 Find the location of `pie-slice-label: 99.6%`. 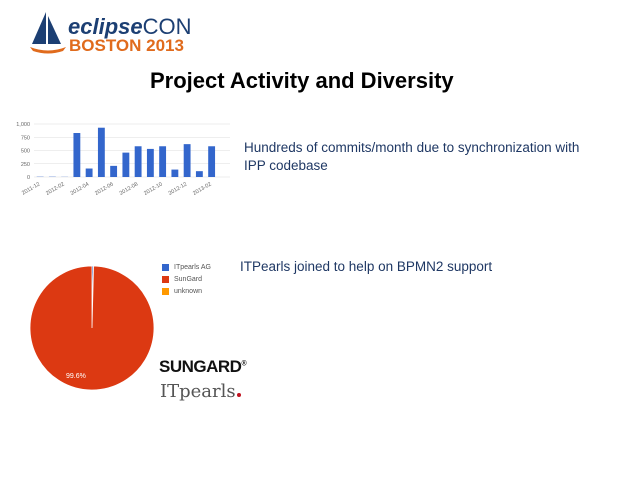

pie-slice-label: 99.6% is located at coordinates (76, 376).